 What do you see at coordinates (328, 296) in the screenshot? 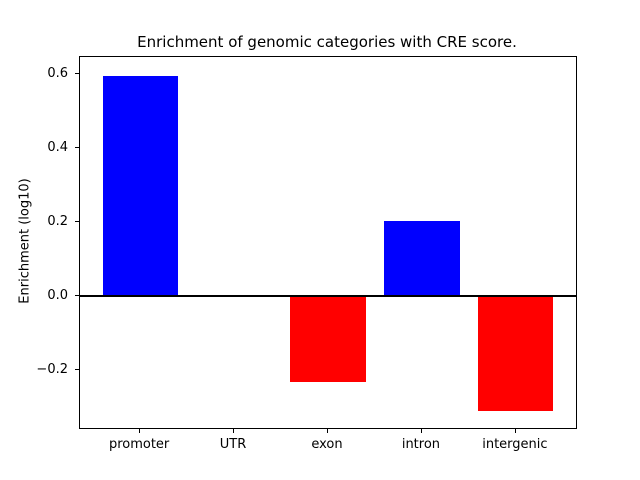
I see `zero-line` at bounding box center [328, 296].